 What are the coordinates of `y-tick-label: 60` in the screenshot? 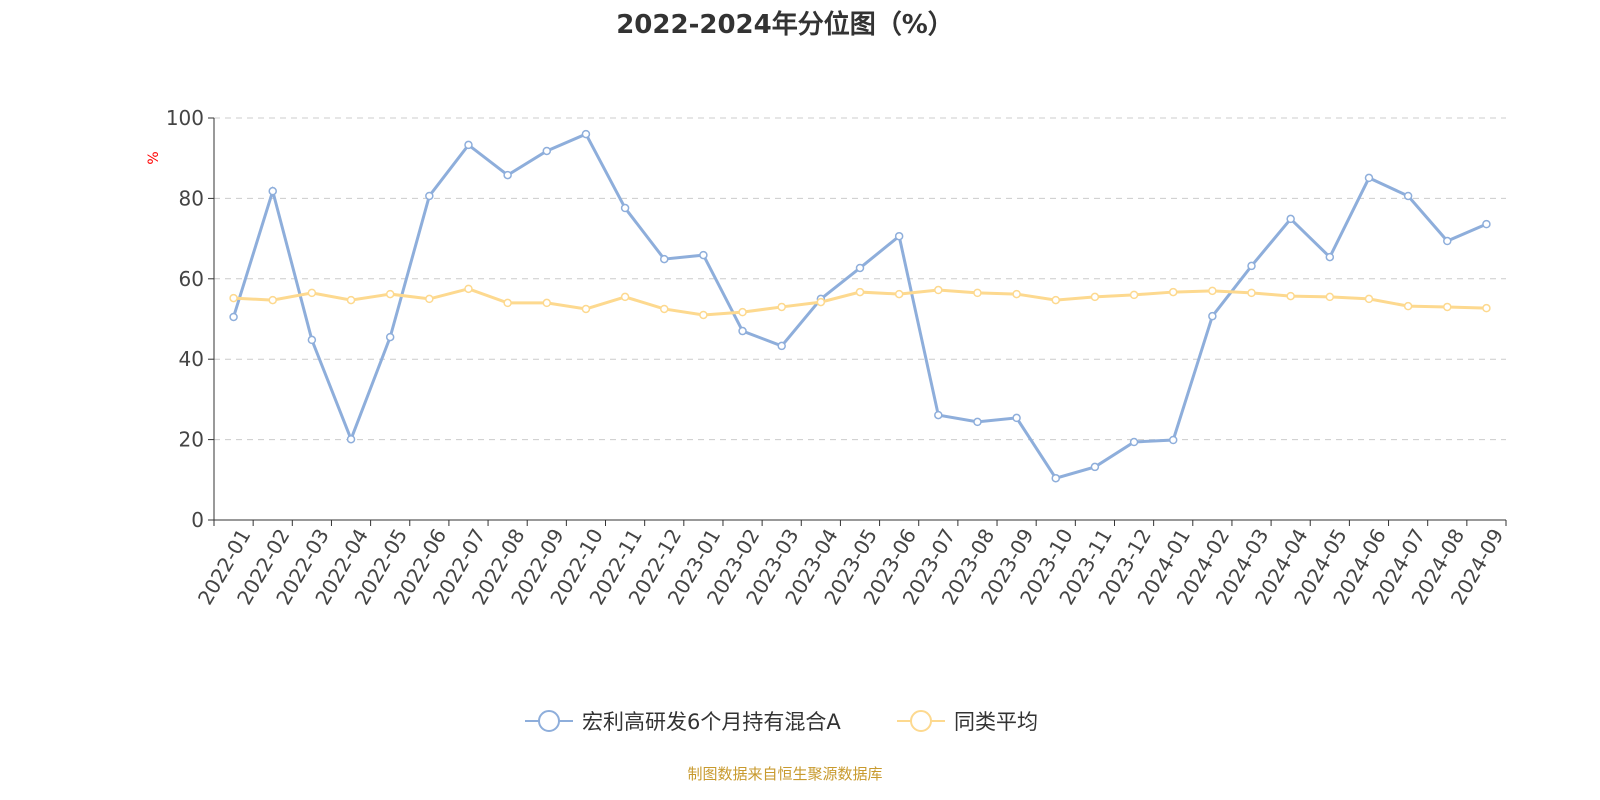 It's located at (191, 279).